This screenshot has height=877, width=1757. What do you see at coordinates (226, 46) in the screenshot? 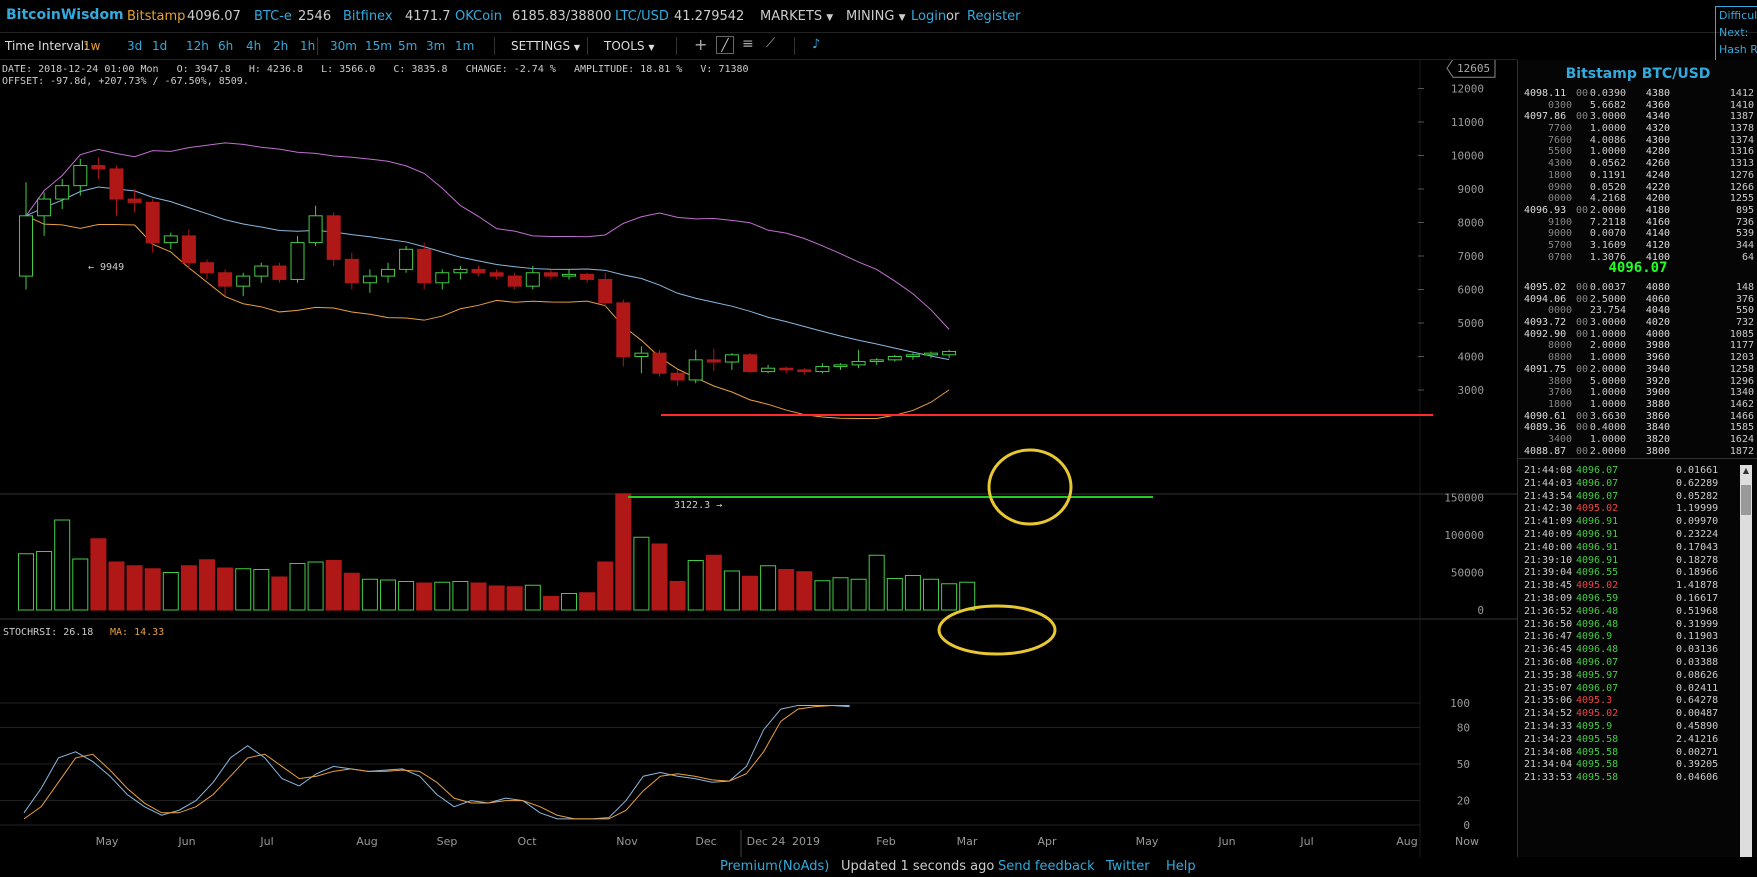
I see `interval-6h: 6h` at bounding box center [226, 46].